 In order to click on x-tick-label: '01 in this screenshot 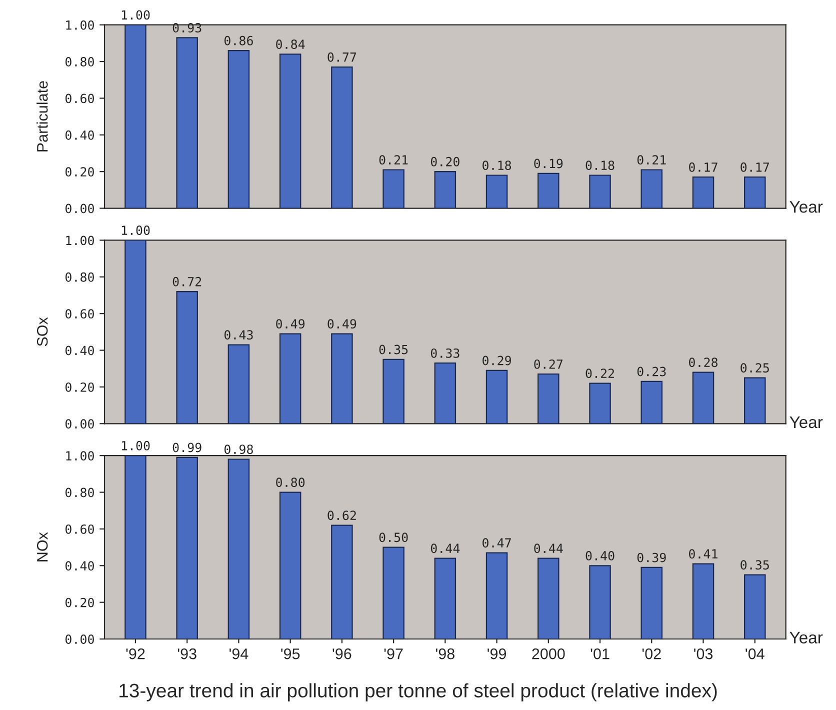, I will do `click(600, 654)`.